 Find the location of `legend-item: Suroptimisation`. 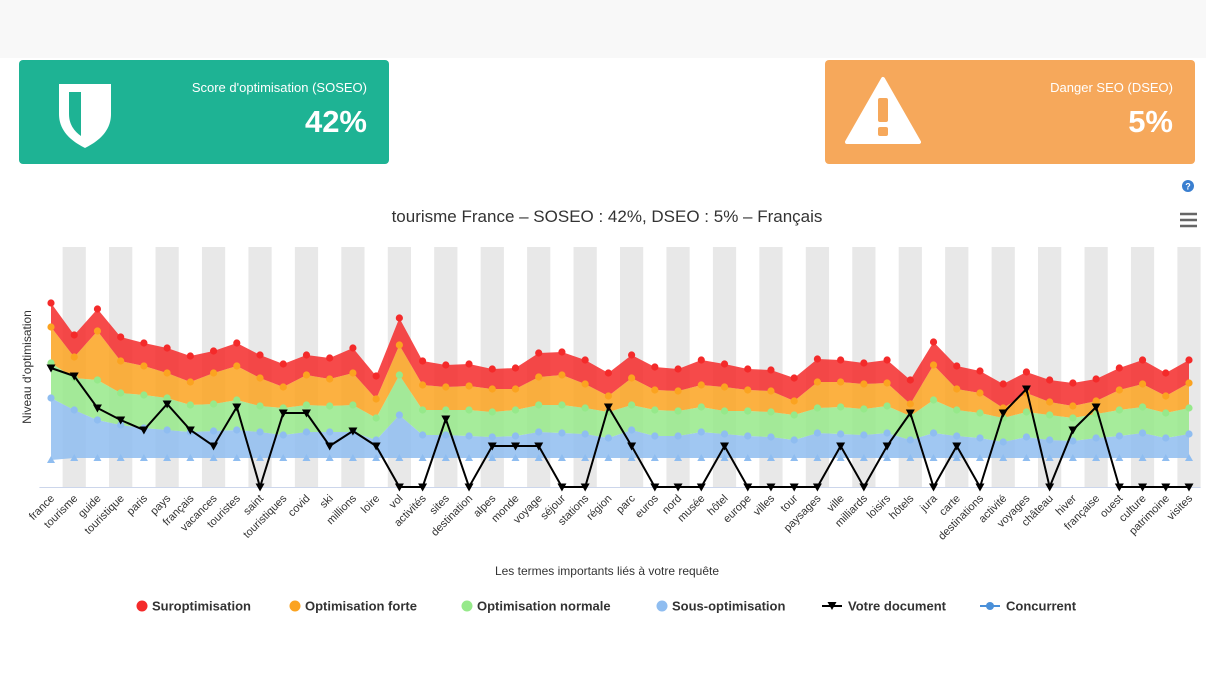

legend-item: Suroptimisation is located at coordinates (194, 606).